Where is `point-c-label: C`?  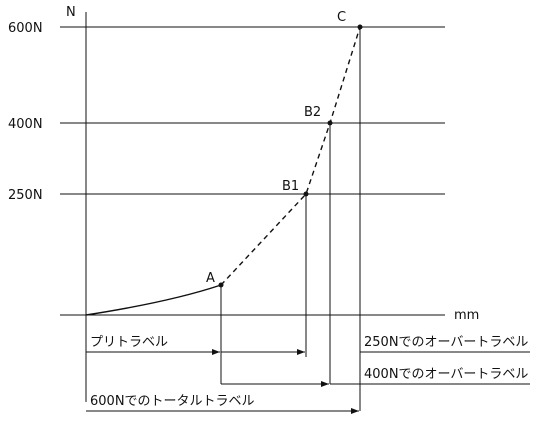 point-c-label: C is located at coordinates (341, 17).